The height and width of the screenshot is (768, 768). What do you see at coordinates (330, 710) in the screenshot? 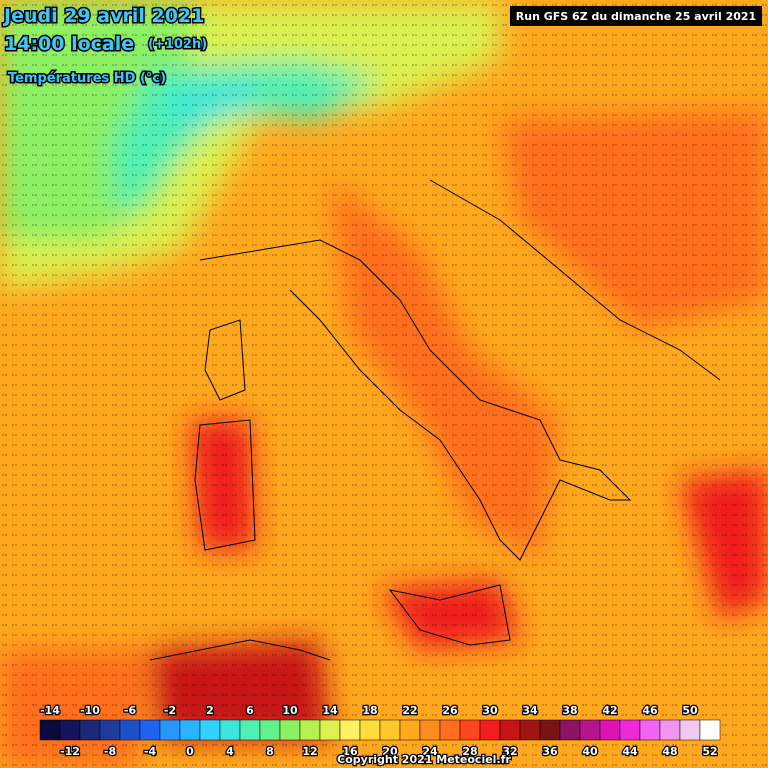
I see `legend-label: 14` at bounding box center [330, 710].